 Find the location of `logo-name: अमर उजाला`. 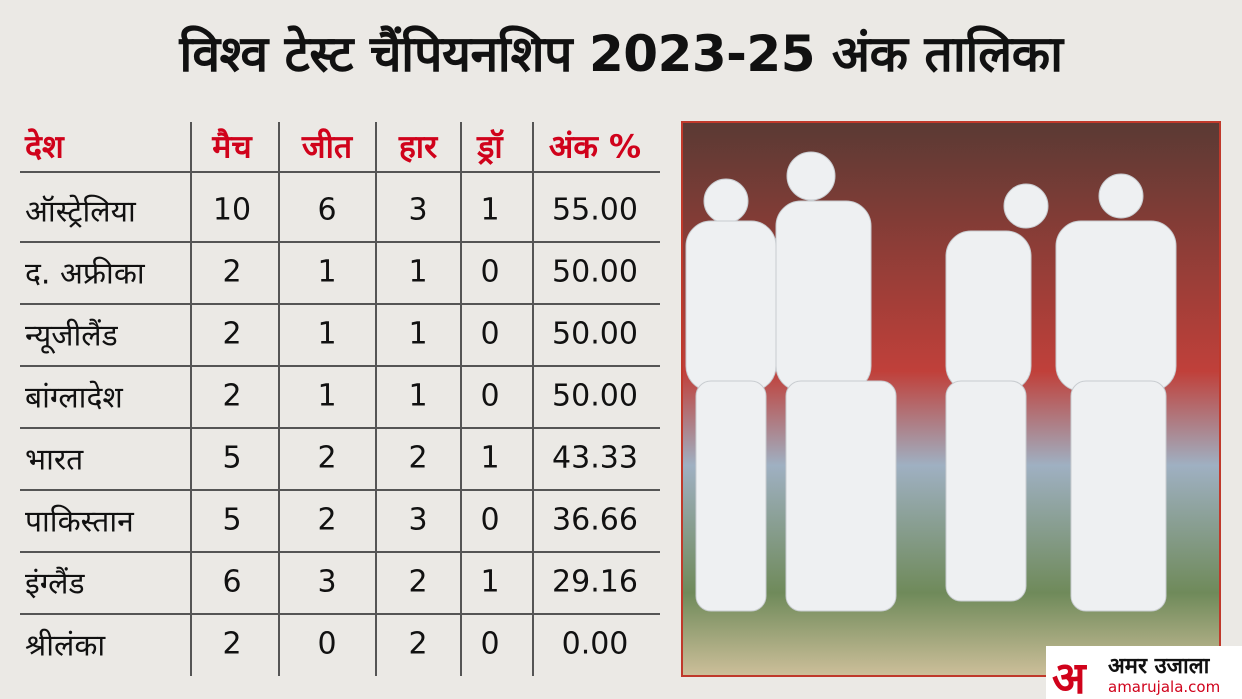

logo-name: अमर उजाला is located at coordinates (1159, 666).